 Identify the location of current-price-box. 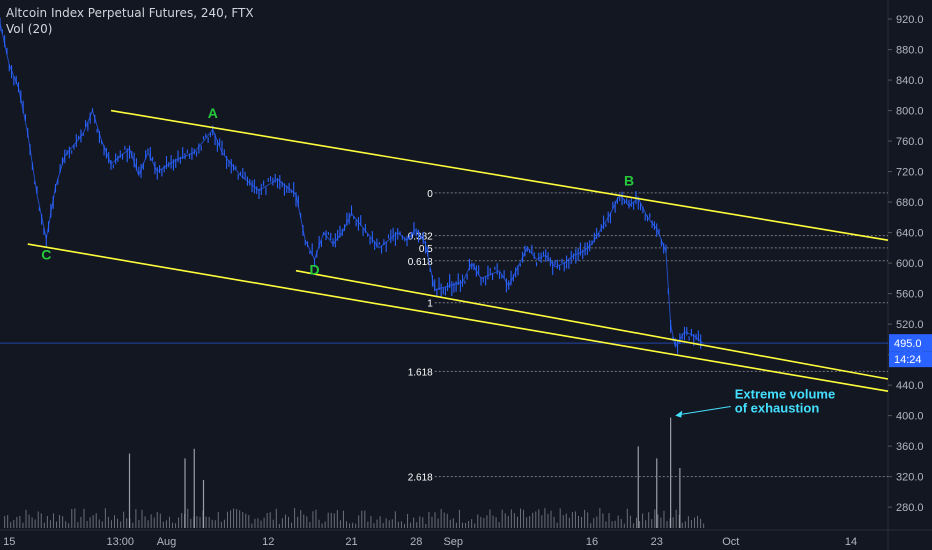
(910, 343).